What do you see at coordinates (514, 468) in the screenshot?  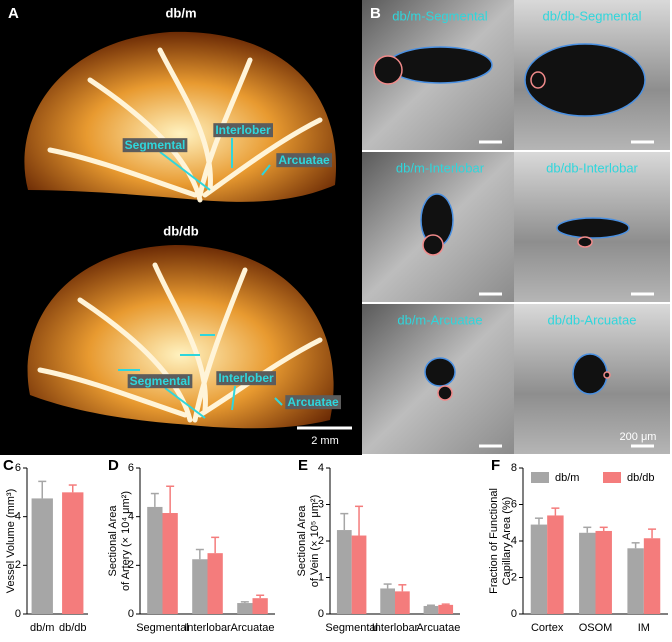 I see `y-tick-label: 8` at bounding box center [514, 468].